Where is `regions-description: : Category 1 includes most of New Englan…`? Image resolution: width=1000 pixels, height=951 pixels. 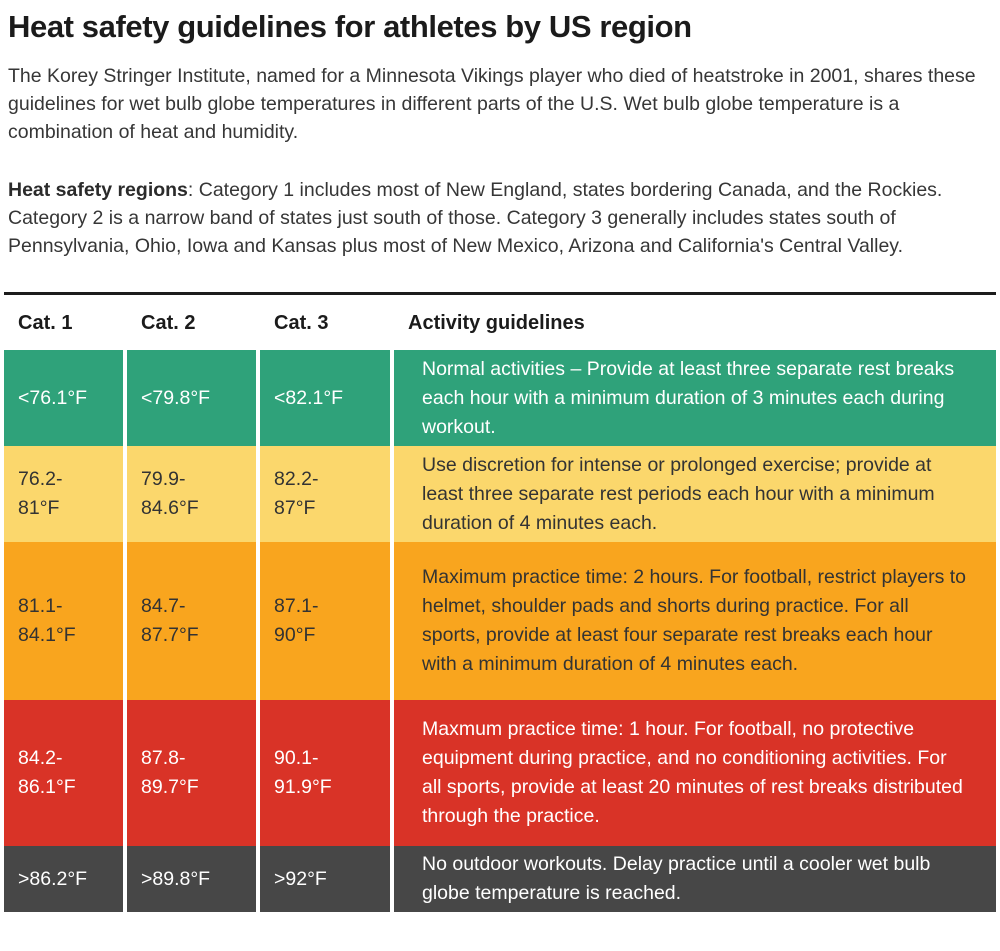 regions-description: : Category 1 includes most of New Englan… is located at coordinates (475, 218).